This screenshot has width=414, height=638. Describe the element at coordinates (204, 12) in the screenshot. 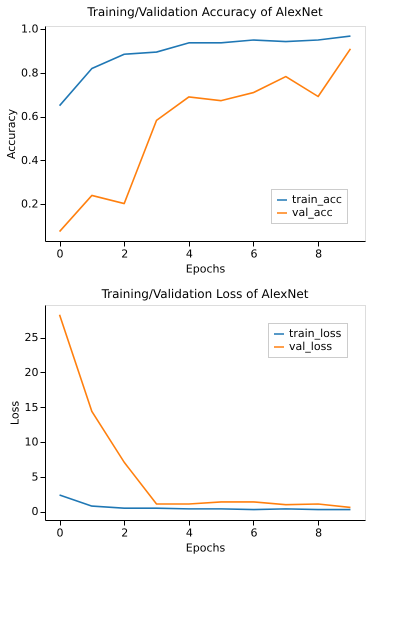

I see `chart-title: Training/Validation Accuracy of AlexNet` at that location.